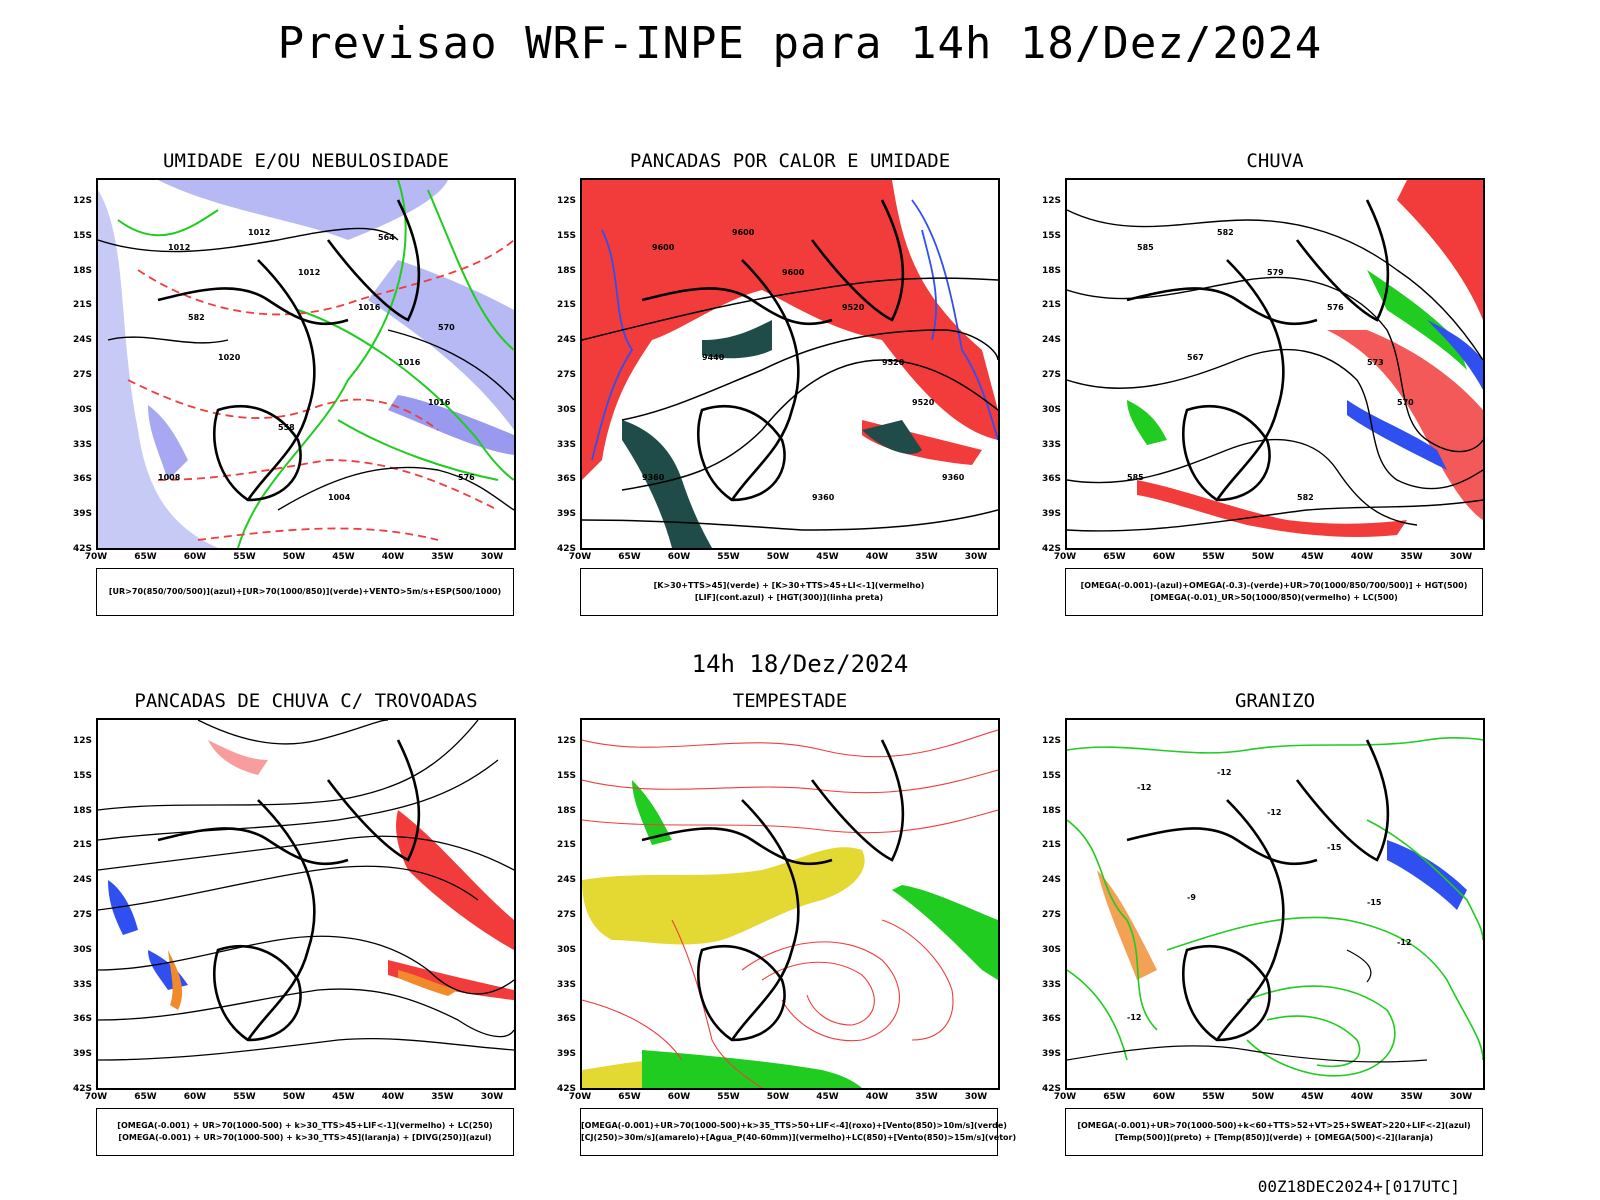 The width and height of the screenshot is (1600, 1200). I want to click on contour-value-label: 9360, so click(823, 497).